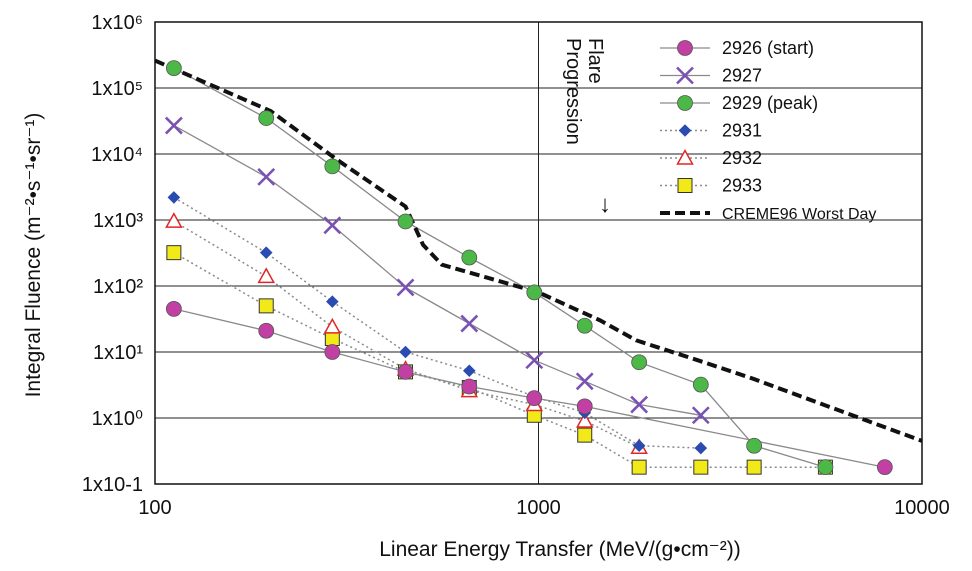 The width and height of the screenshot is (972, 571). I want to click on legend-entry: 2926 (start), so click(768, 48).